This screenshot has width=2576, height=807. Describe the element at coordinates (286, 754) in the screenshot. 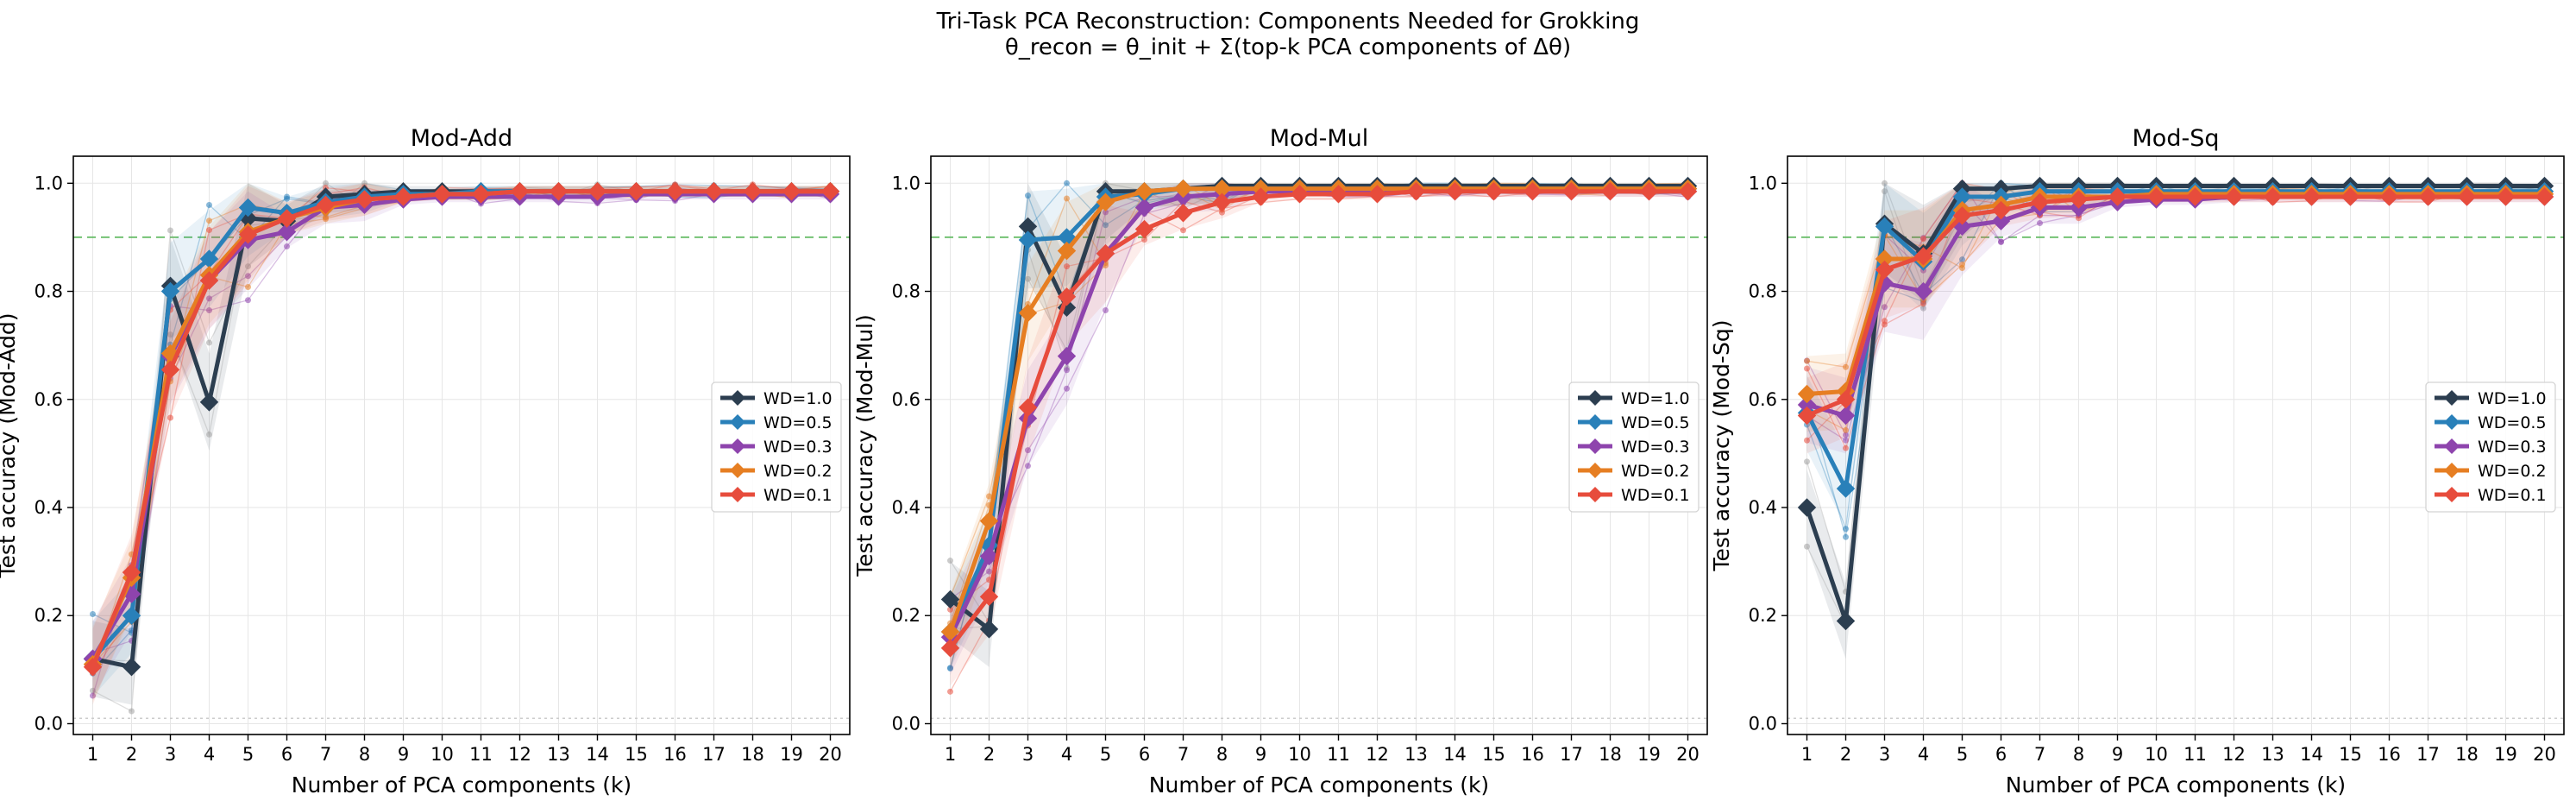

I see `x-tick-label: 6` at that location.